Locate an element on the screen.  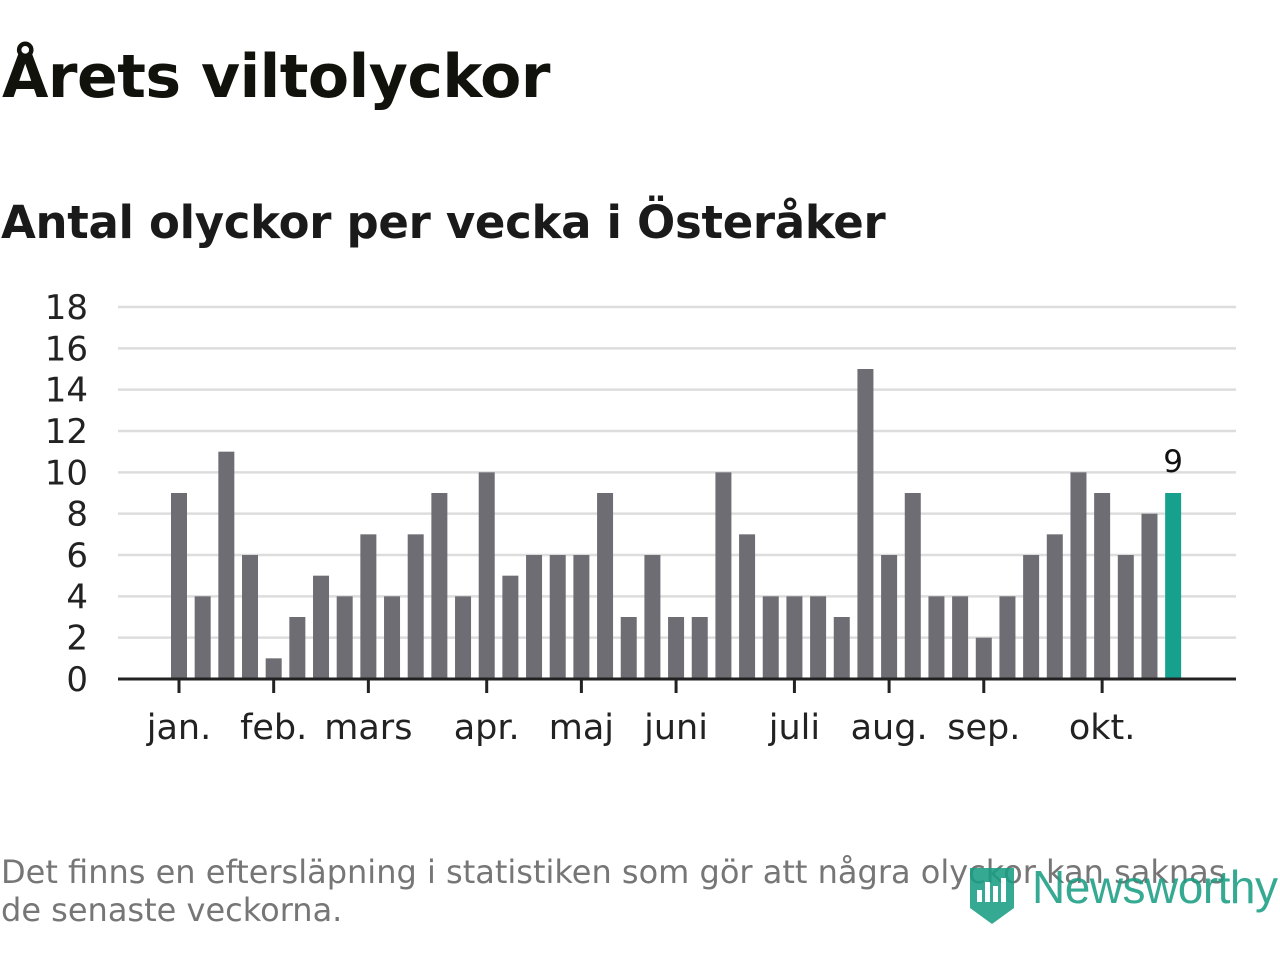
last-value-label: 9 is located at coordinates (1173, 462).